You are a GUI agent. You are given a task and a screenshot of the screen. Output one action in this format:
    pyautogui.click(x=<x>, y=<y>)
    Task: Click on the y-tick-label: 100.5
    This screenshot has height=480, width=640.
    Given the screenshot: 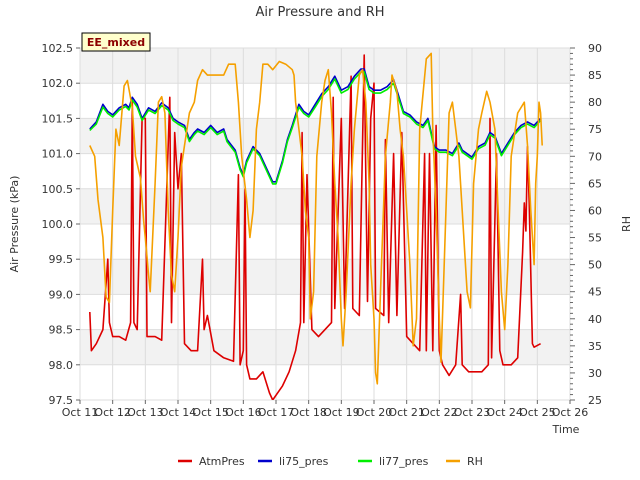 What is the action you would take?
    pyautogui.click(x=58, y=189)
    